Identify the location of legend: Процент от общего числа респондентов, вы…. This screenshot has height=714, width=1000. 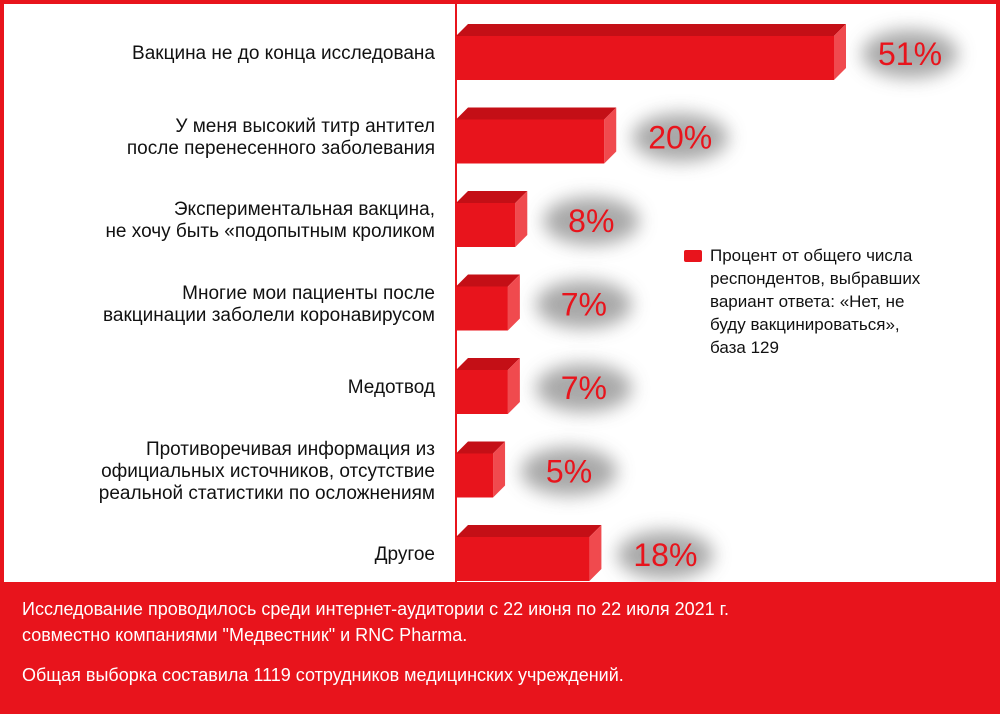
(834, 301).